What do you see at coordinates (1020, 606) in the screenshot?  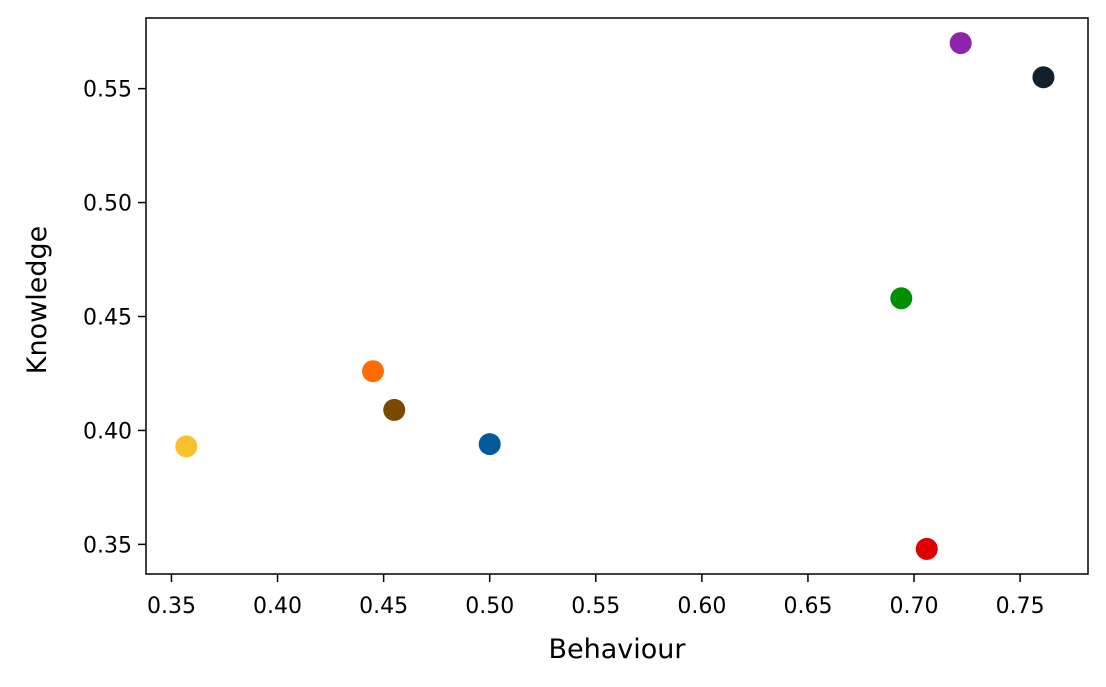 I see `x-tick-label: 0.75` at bounding box center [1020, 606].